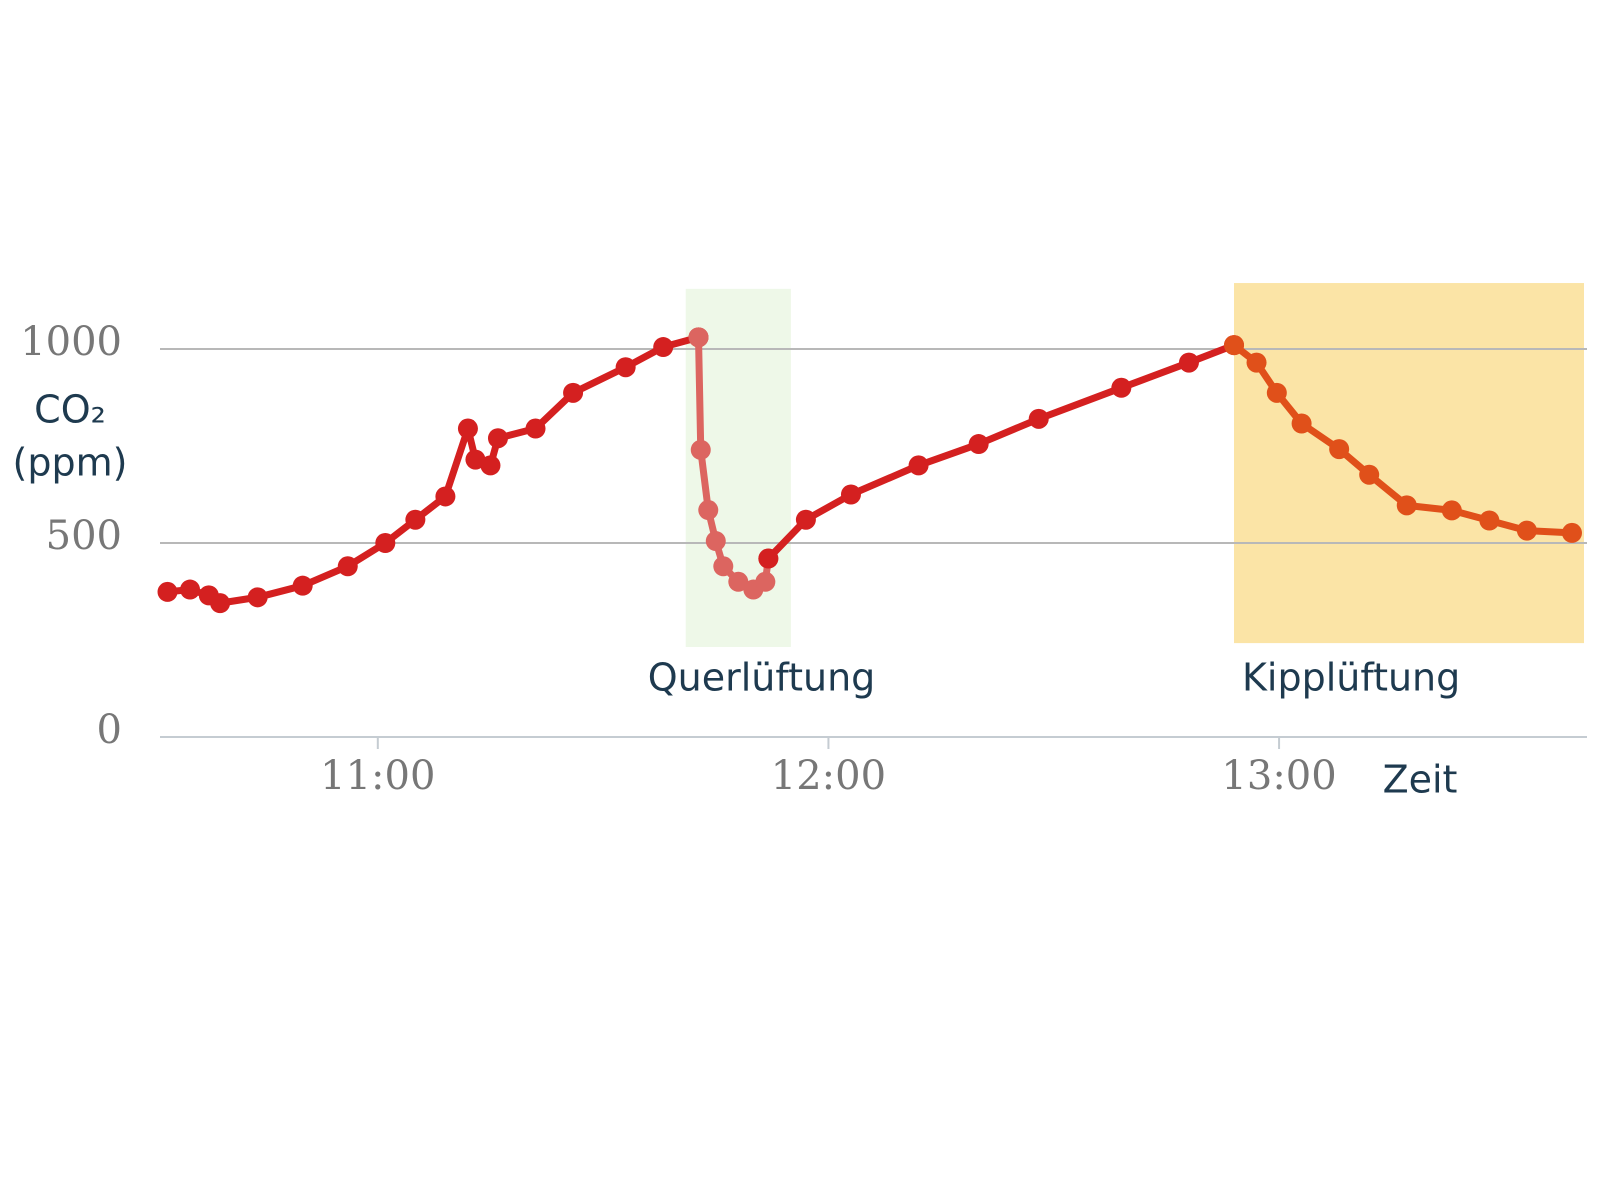  Describe the element at coordinates (1409, 463) in the screenshot. I see `highlight-region` at that location.